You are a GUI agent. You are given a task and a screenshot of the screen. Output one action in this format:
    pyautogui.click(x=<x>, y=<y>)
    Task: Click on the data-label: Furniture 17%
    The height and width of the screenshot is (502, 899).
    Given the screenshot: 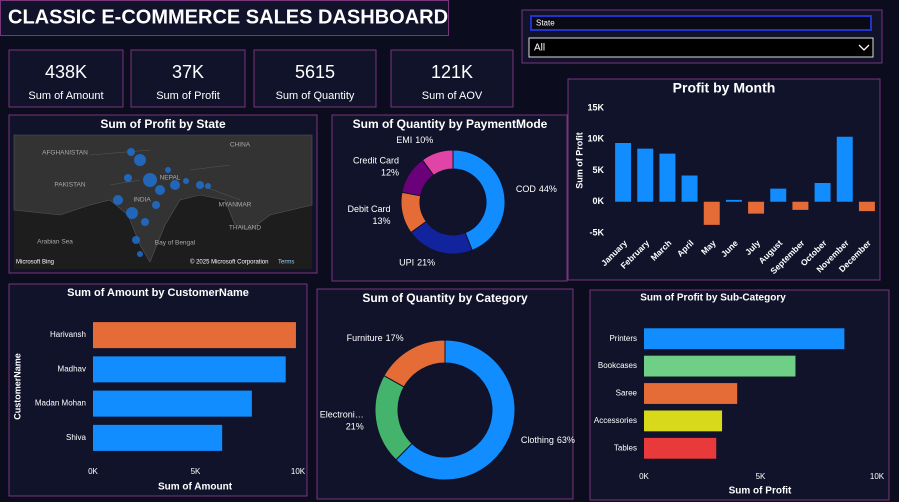 What is the action you would take?
    pyautogui.click(x=375, y=339)
    